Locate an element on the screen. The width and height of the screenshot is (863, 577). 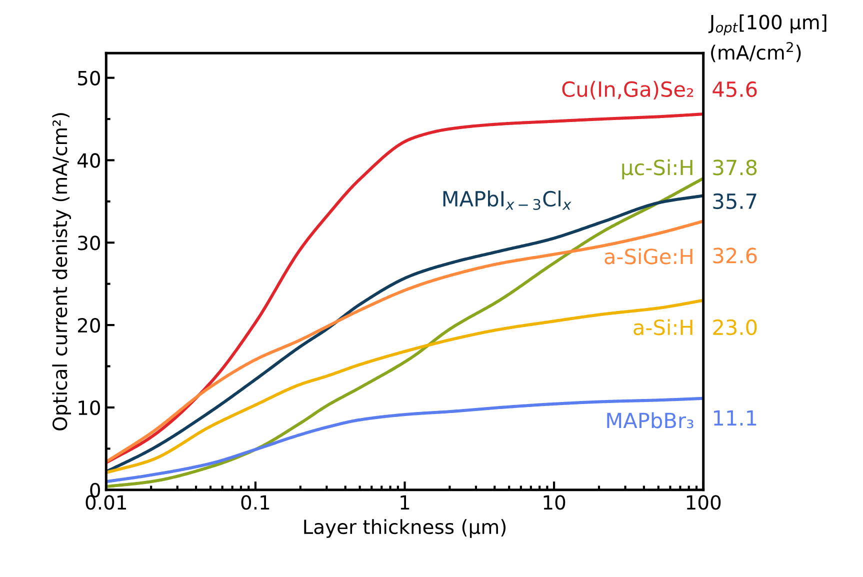
y-tick-label: 30 is located at coordinates (89, 243).